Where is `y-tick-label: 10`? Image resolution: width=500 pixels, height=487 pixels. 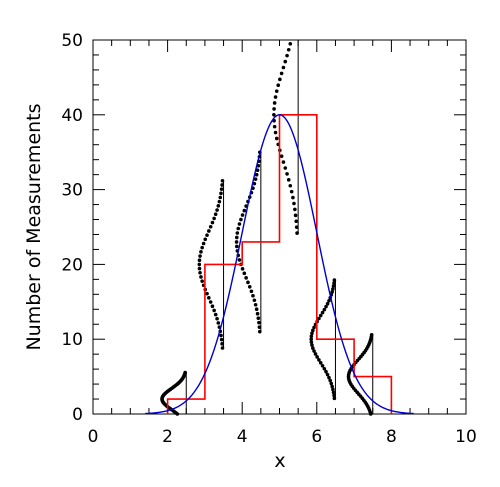 y-tick-label: 10 is located at coordinates (72, 340).